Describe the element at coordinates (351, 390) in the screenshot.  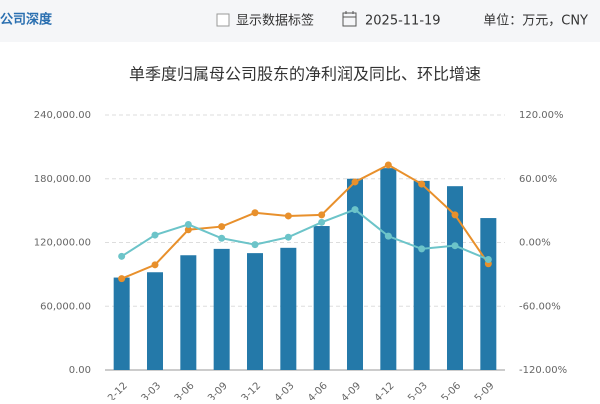
I see `x-tick-label: 4-09` at that location.